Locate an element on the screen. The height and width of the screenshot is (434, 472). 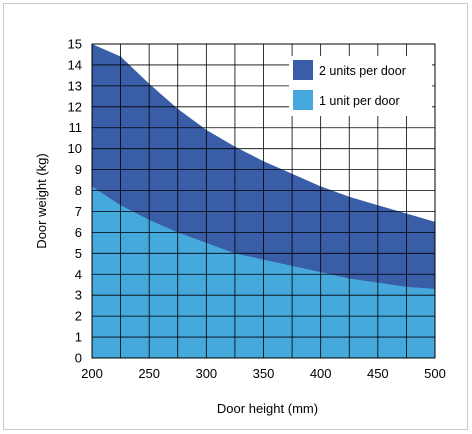
y-tick-label: 8 is located at coordinates (78, 190).